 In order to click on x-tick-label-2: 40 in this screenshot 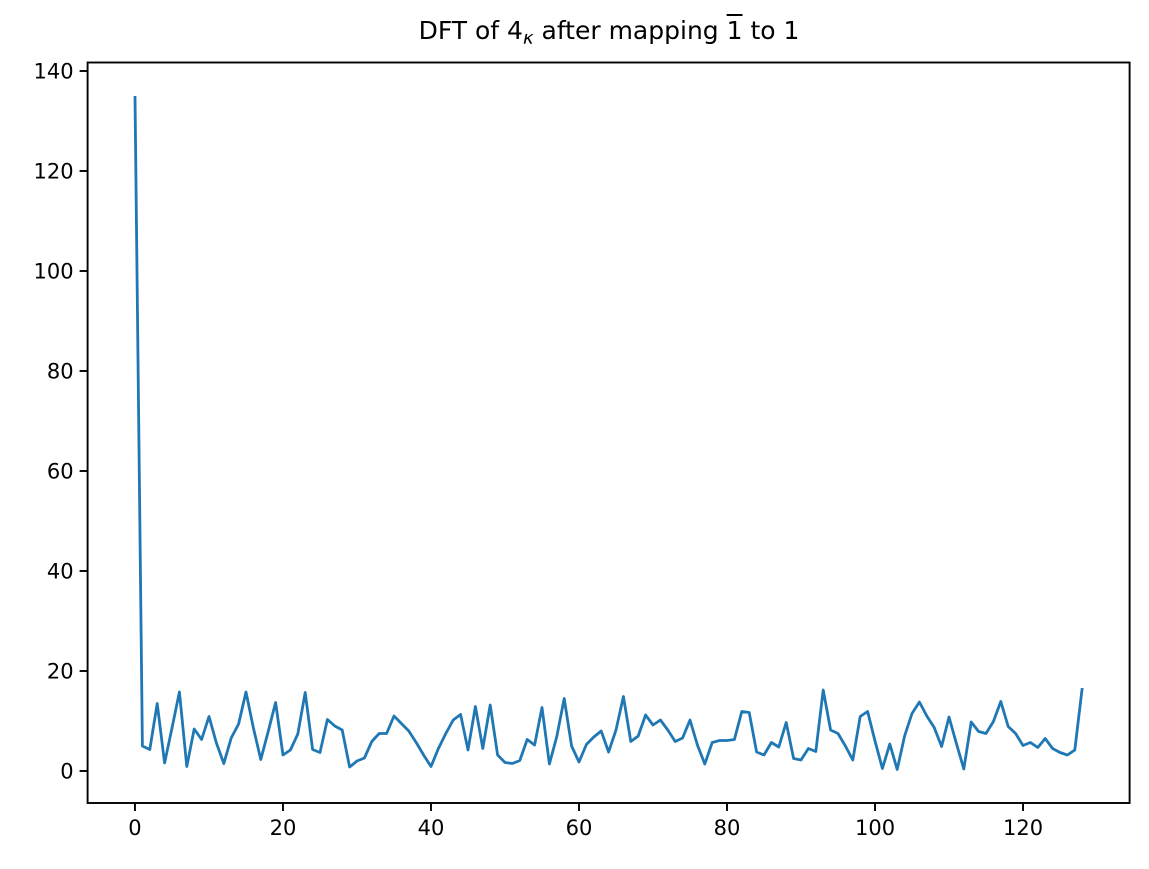, I will do `click(431, 828)`.